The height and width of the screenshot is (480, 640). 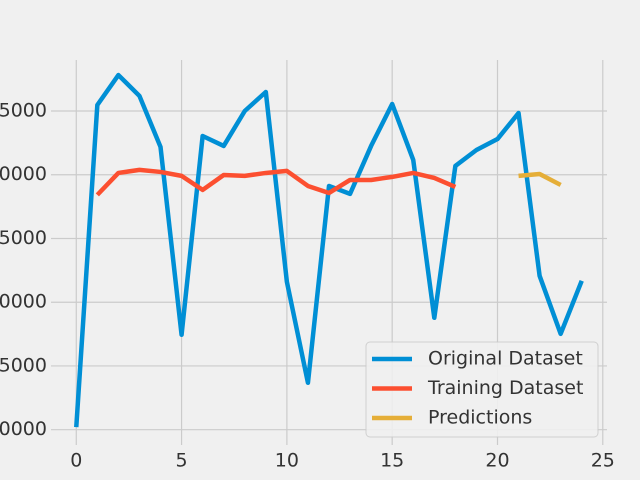 What do you see at coordinates (603, 461) in the screenshot?
I see `x-tick-label: 25` at bounding box center [603, 461].